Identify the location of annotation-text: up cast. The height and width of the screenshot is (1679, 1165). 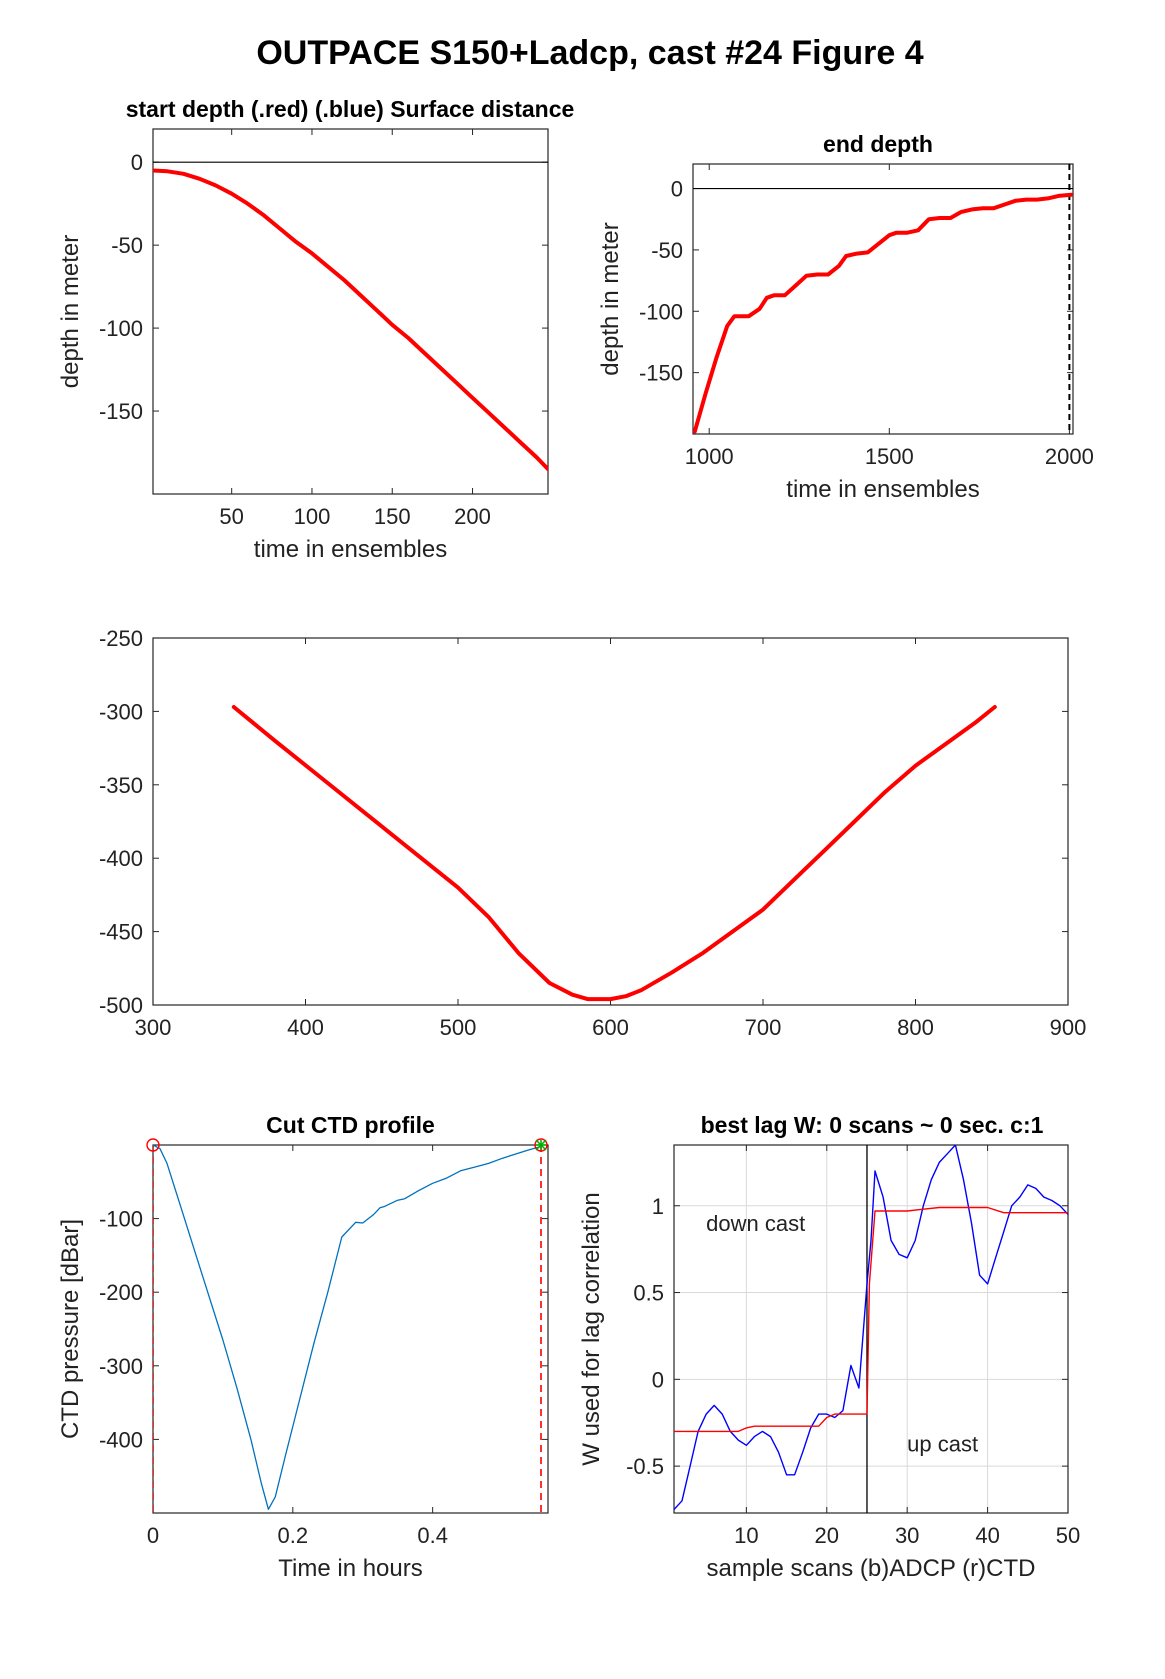
(942, 1444).